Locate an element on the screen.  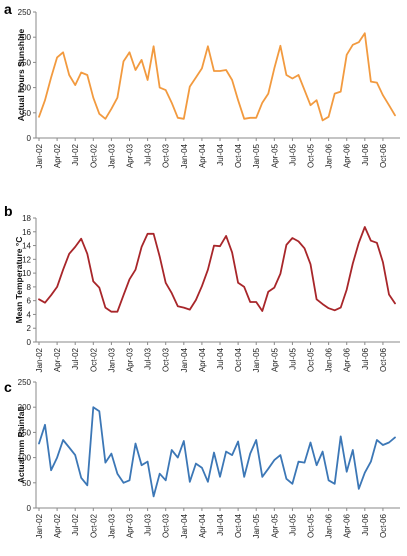
series-line is located at coordinates (217, 452).